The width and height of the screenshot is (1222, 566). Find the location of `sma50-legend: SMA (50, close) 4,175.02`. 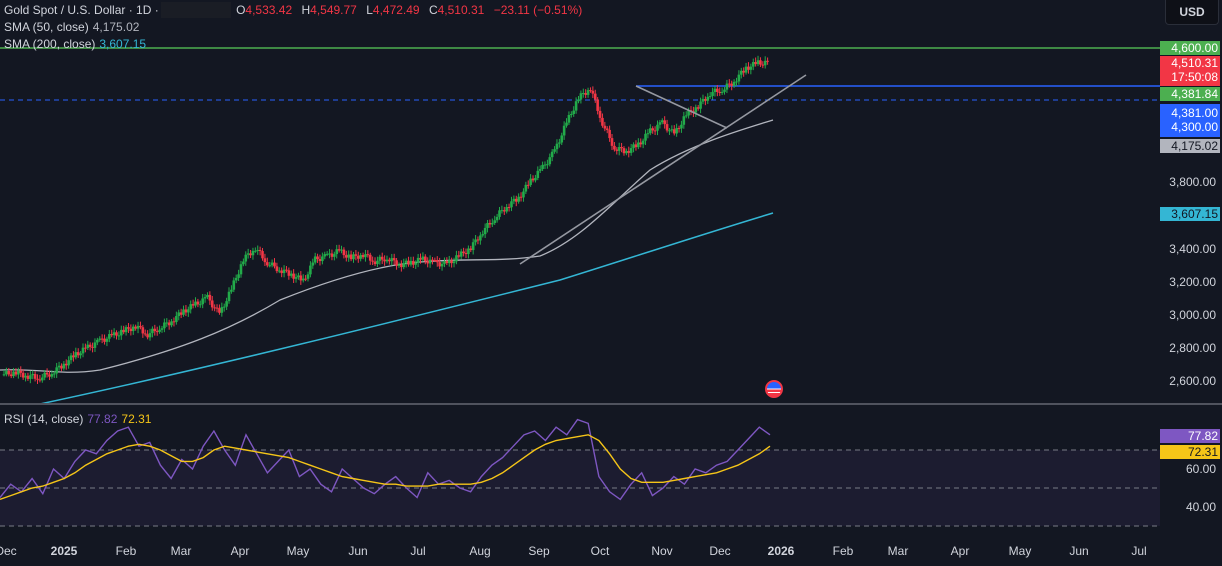

sma50-legend: SMA (50, close) 4,175.02 is located at coordinates (71, 27).